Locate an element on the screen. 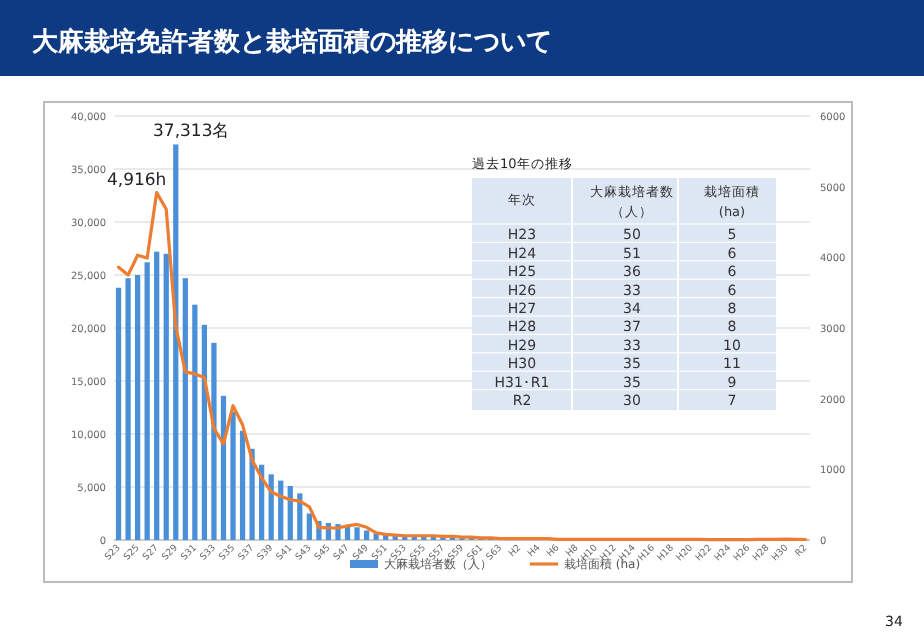 Image resolution: width=924 pixels, height=640 pixels. data-label: 37,313名 is located at coordinates (192, 131).